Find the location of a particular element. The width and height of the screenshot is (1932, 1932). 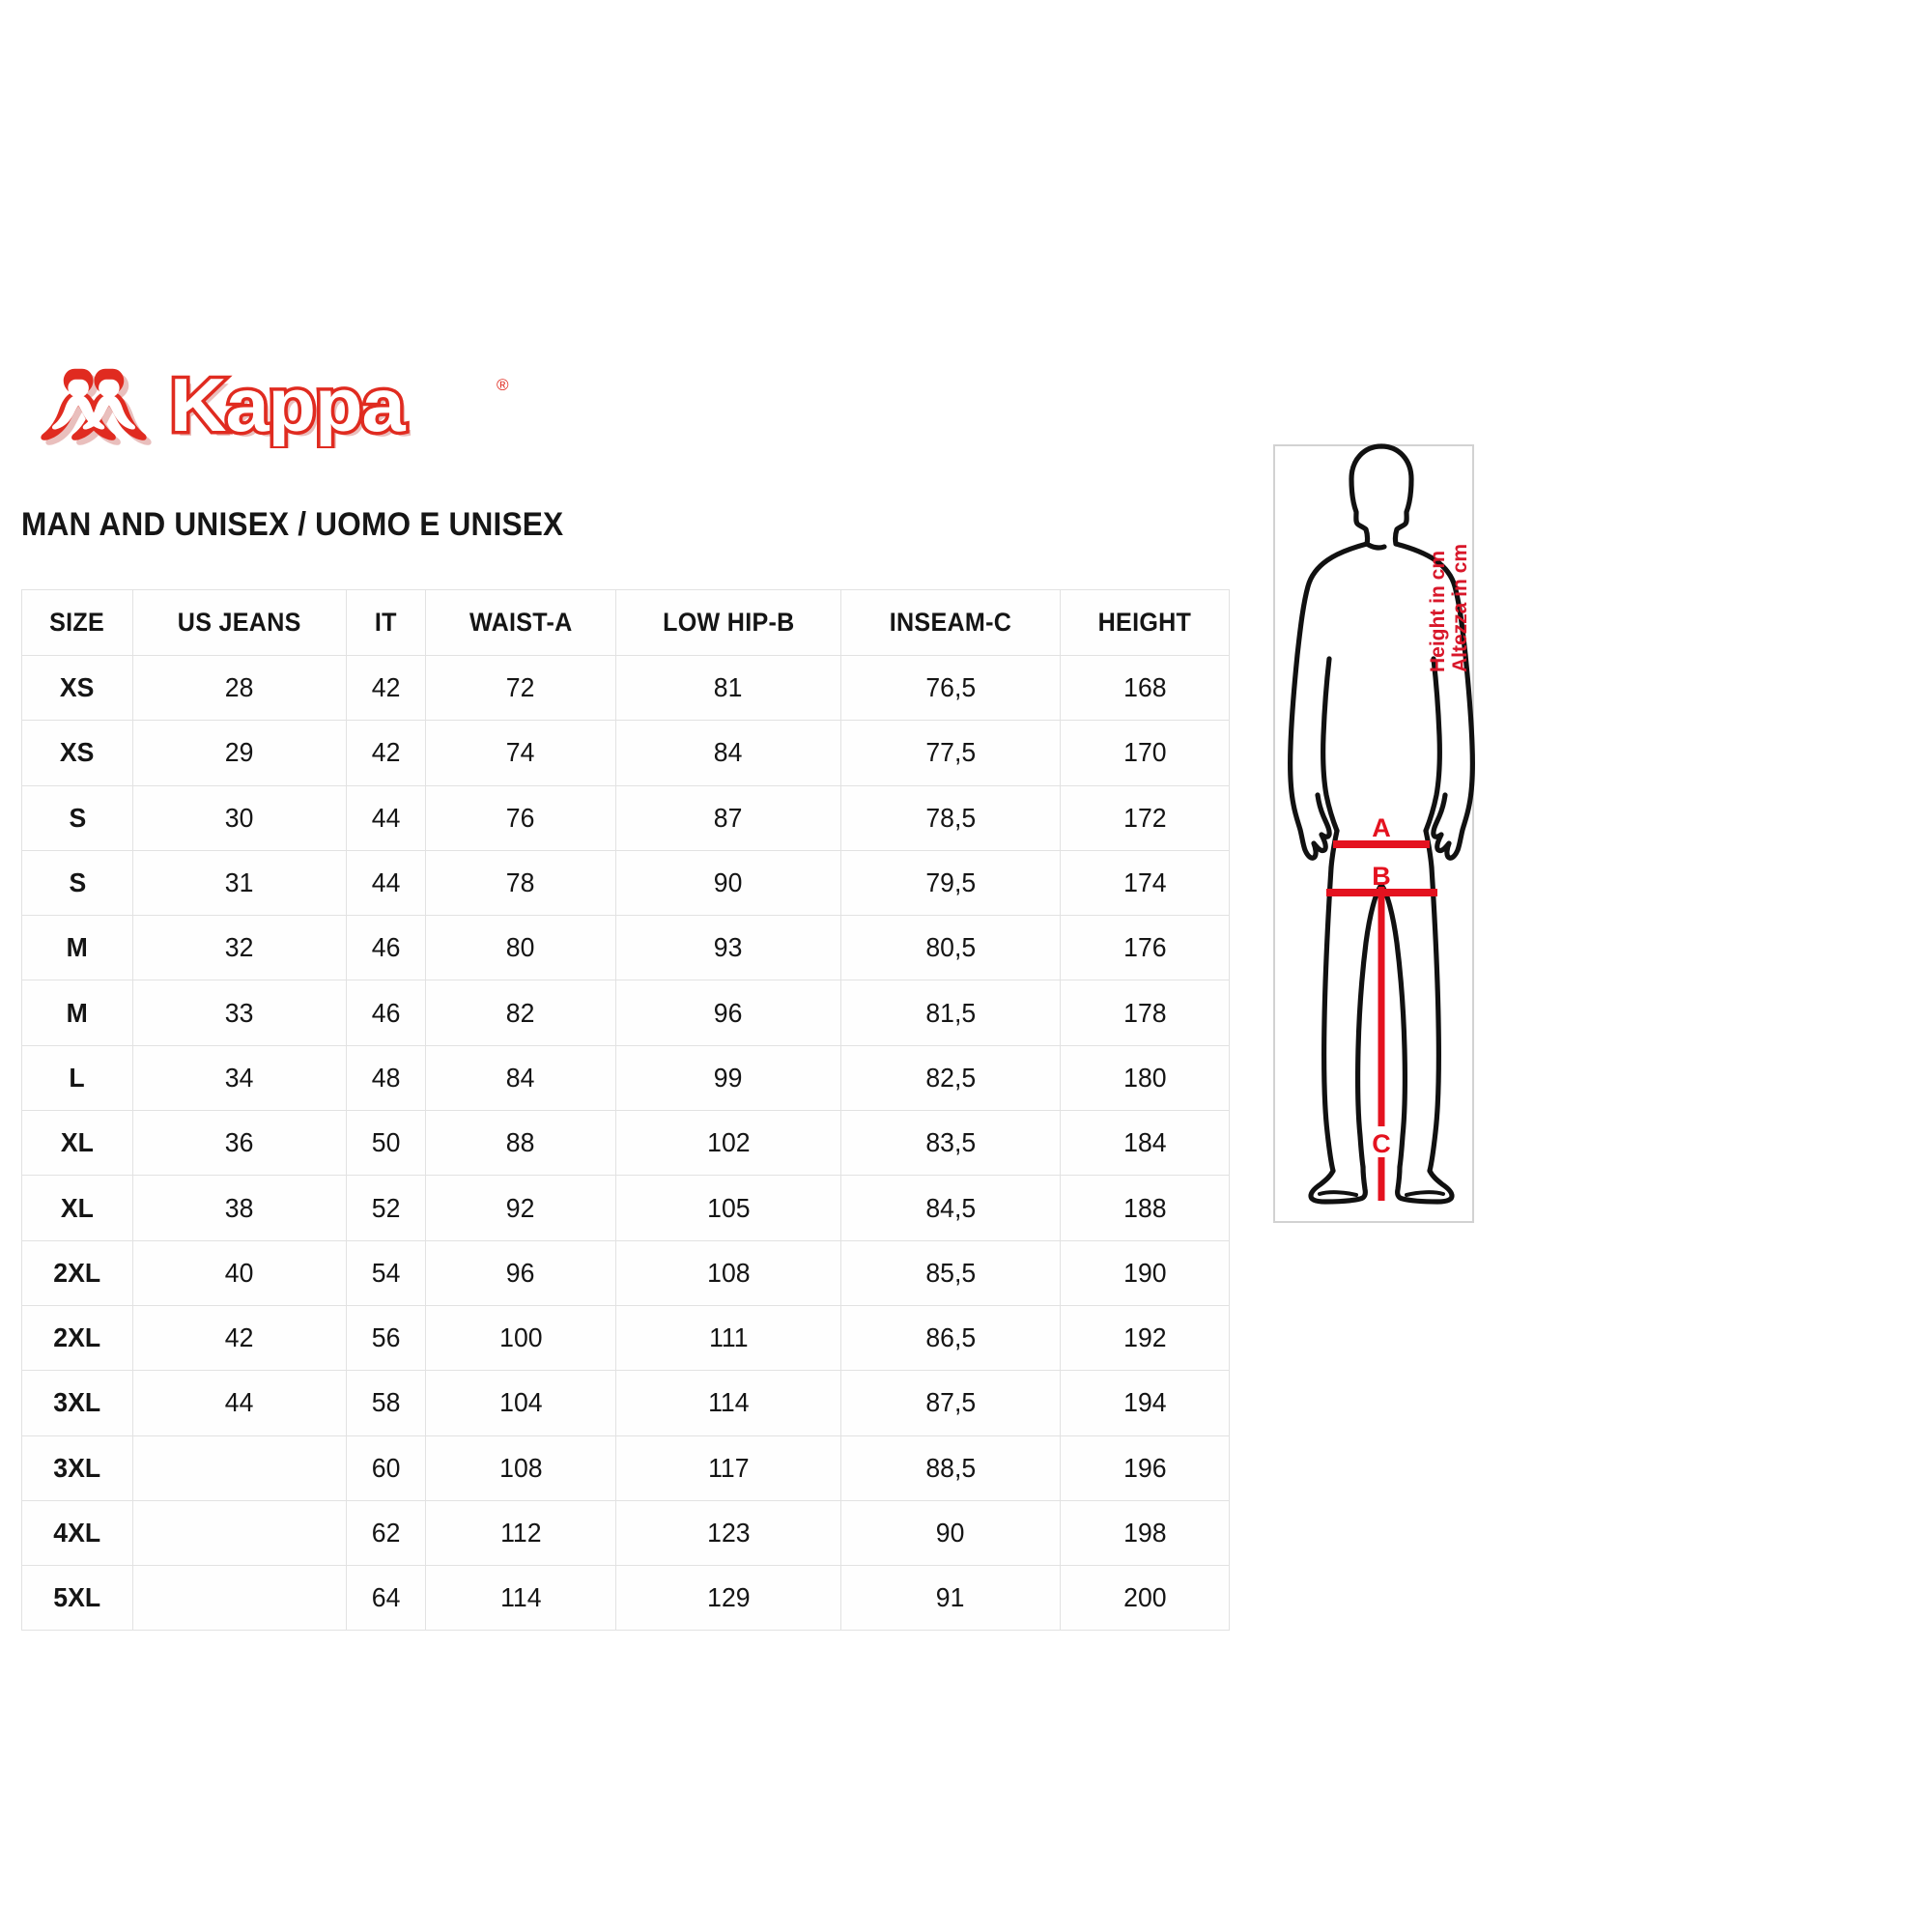

cell-inseam-c: 81,5 is located at coordinates (950, 1013).